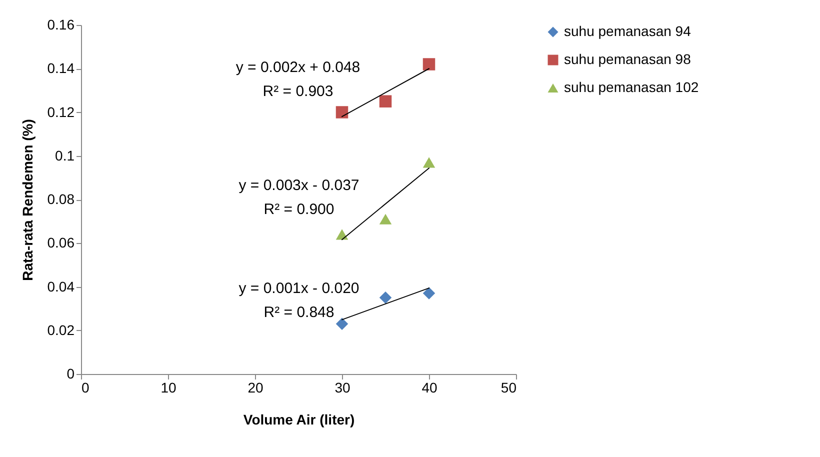 The image size is (820, 457). I want to click on y-tick-label: 0.16, so click(61, 24).